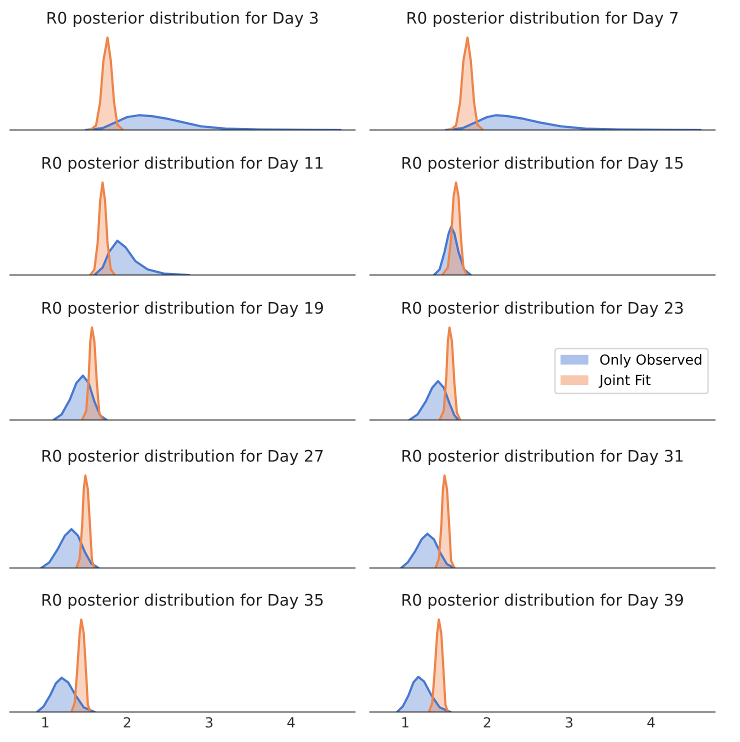 This screenshot has width=740, height=742. I want to click on chart-title: R0 posterior distribution for Day 15, so click(542, 164).